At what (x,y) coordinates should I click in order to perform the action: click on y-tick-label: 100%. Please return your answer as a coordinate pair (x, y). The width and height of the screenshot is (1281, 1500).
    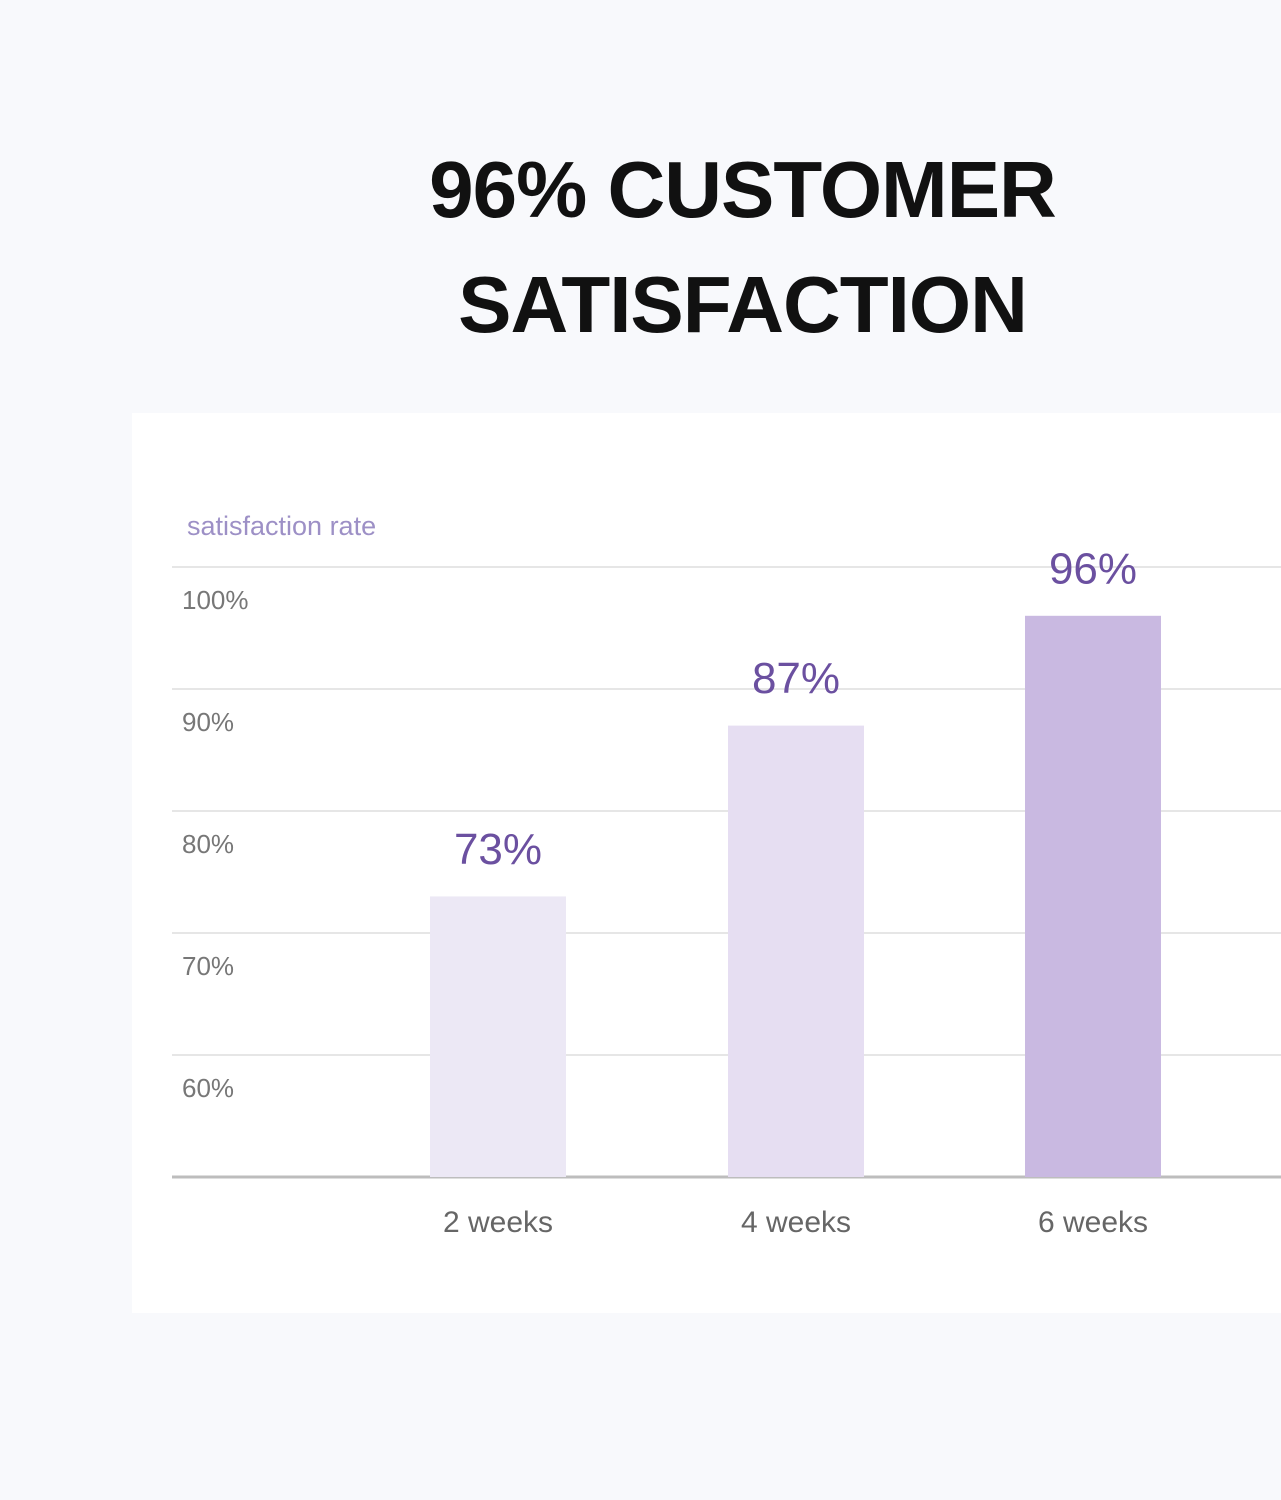
    Looking at the image, I should click on (215, 600).